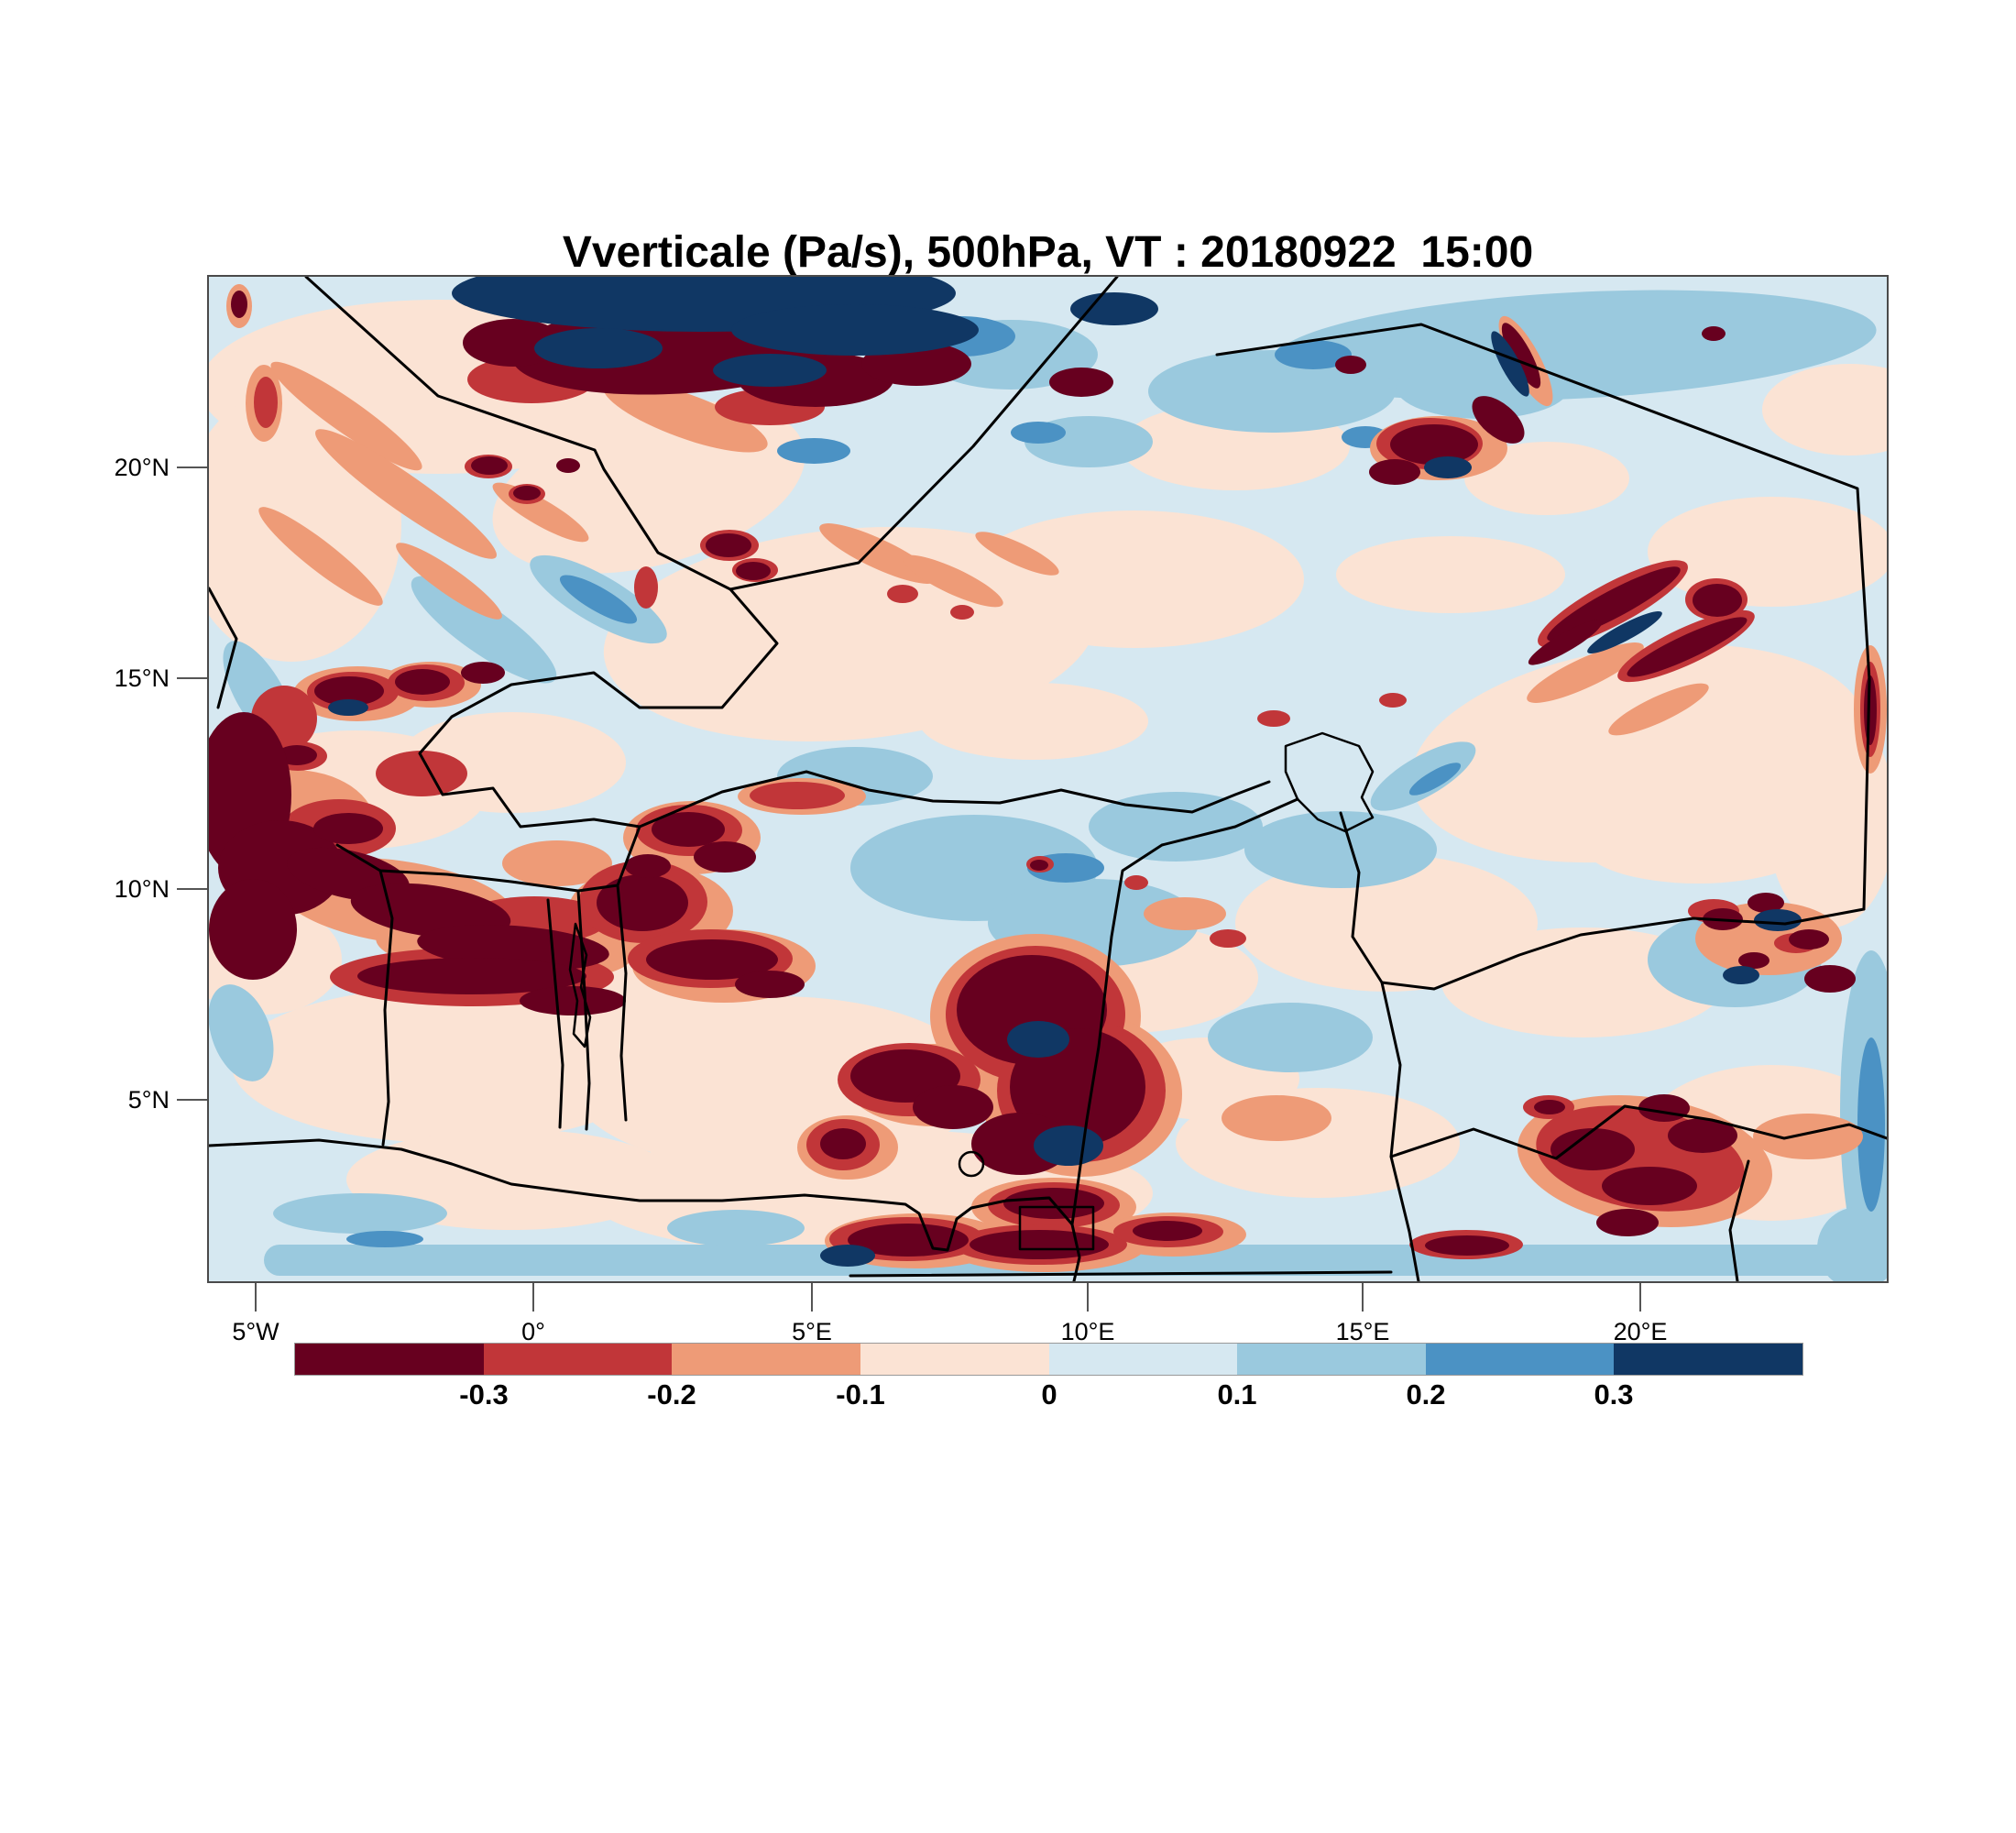 Image resolution: width=2016 pixels, height=1833 pixels. What do you see at coordinates (192, 1100) in the screenshot?
I see `lat-tick-5n` at bounding box center [192, 1100].